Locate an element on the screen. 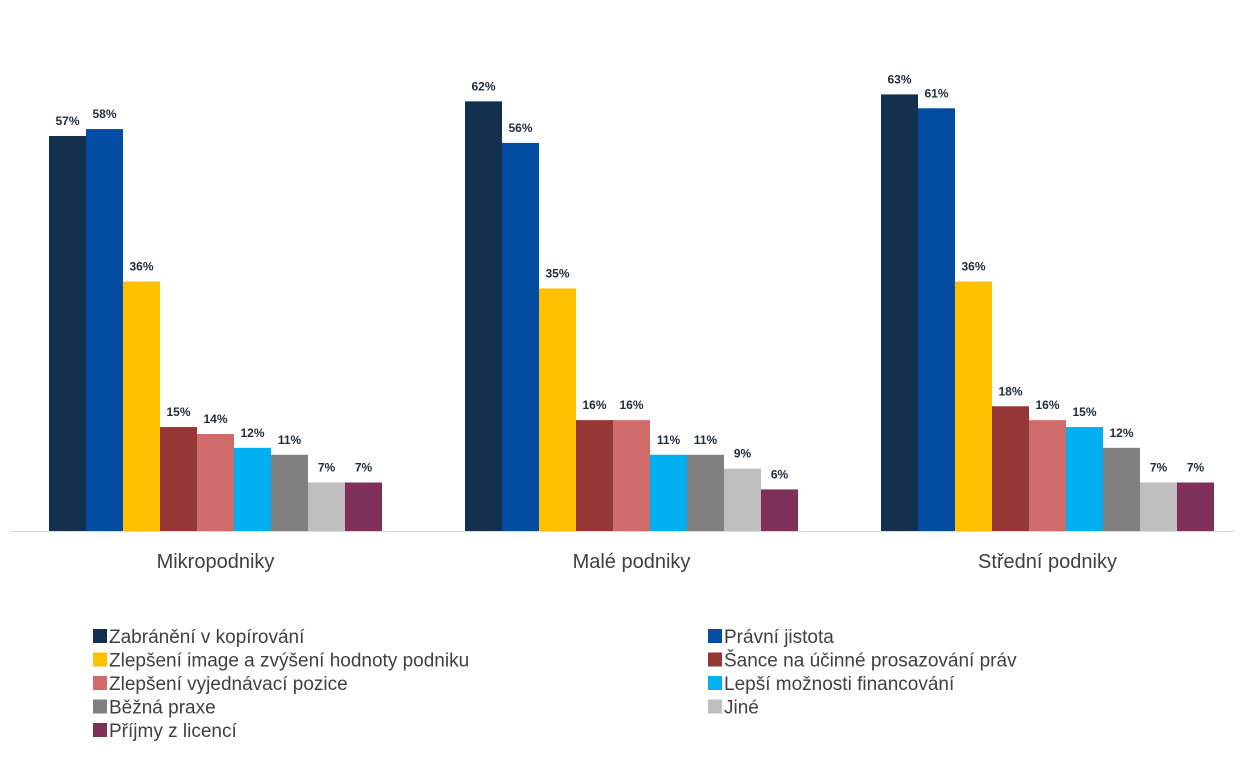 The image size is (1245, 769). data-label-3-8: 7% is located at coordinates (1159, 467).